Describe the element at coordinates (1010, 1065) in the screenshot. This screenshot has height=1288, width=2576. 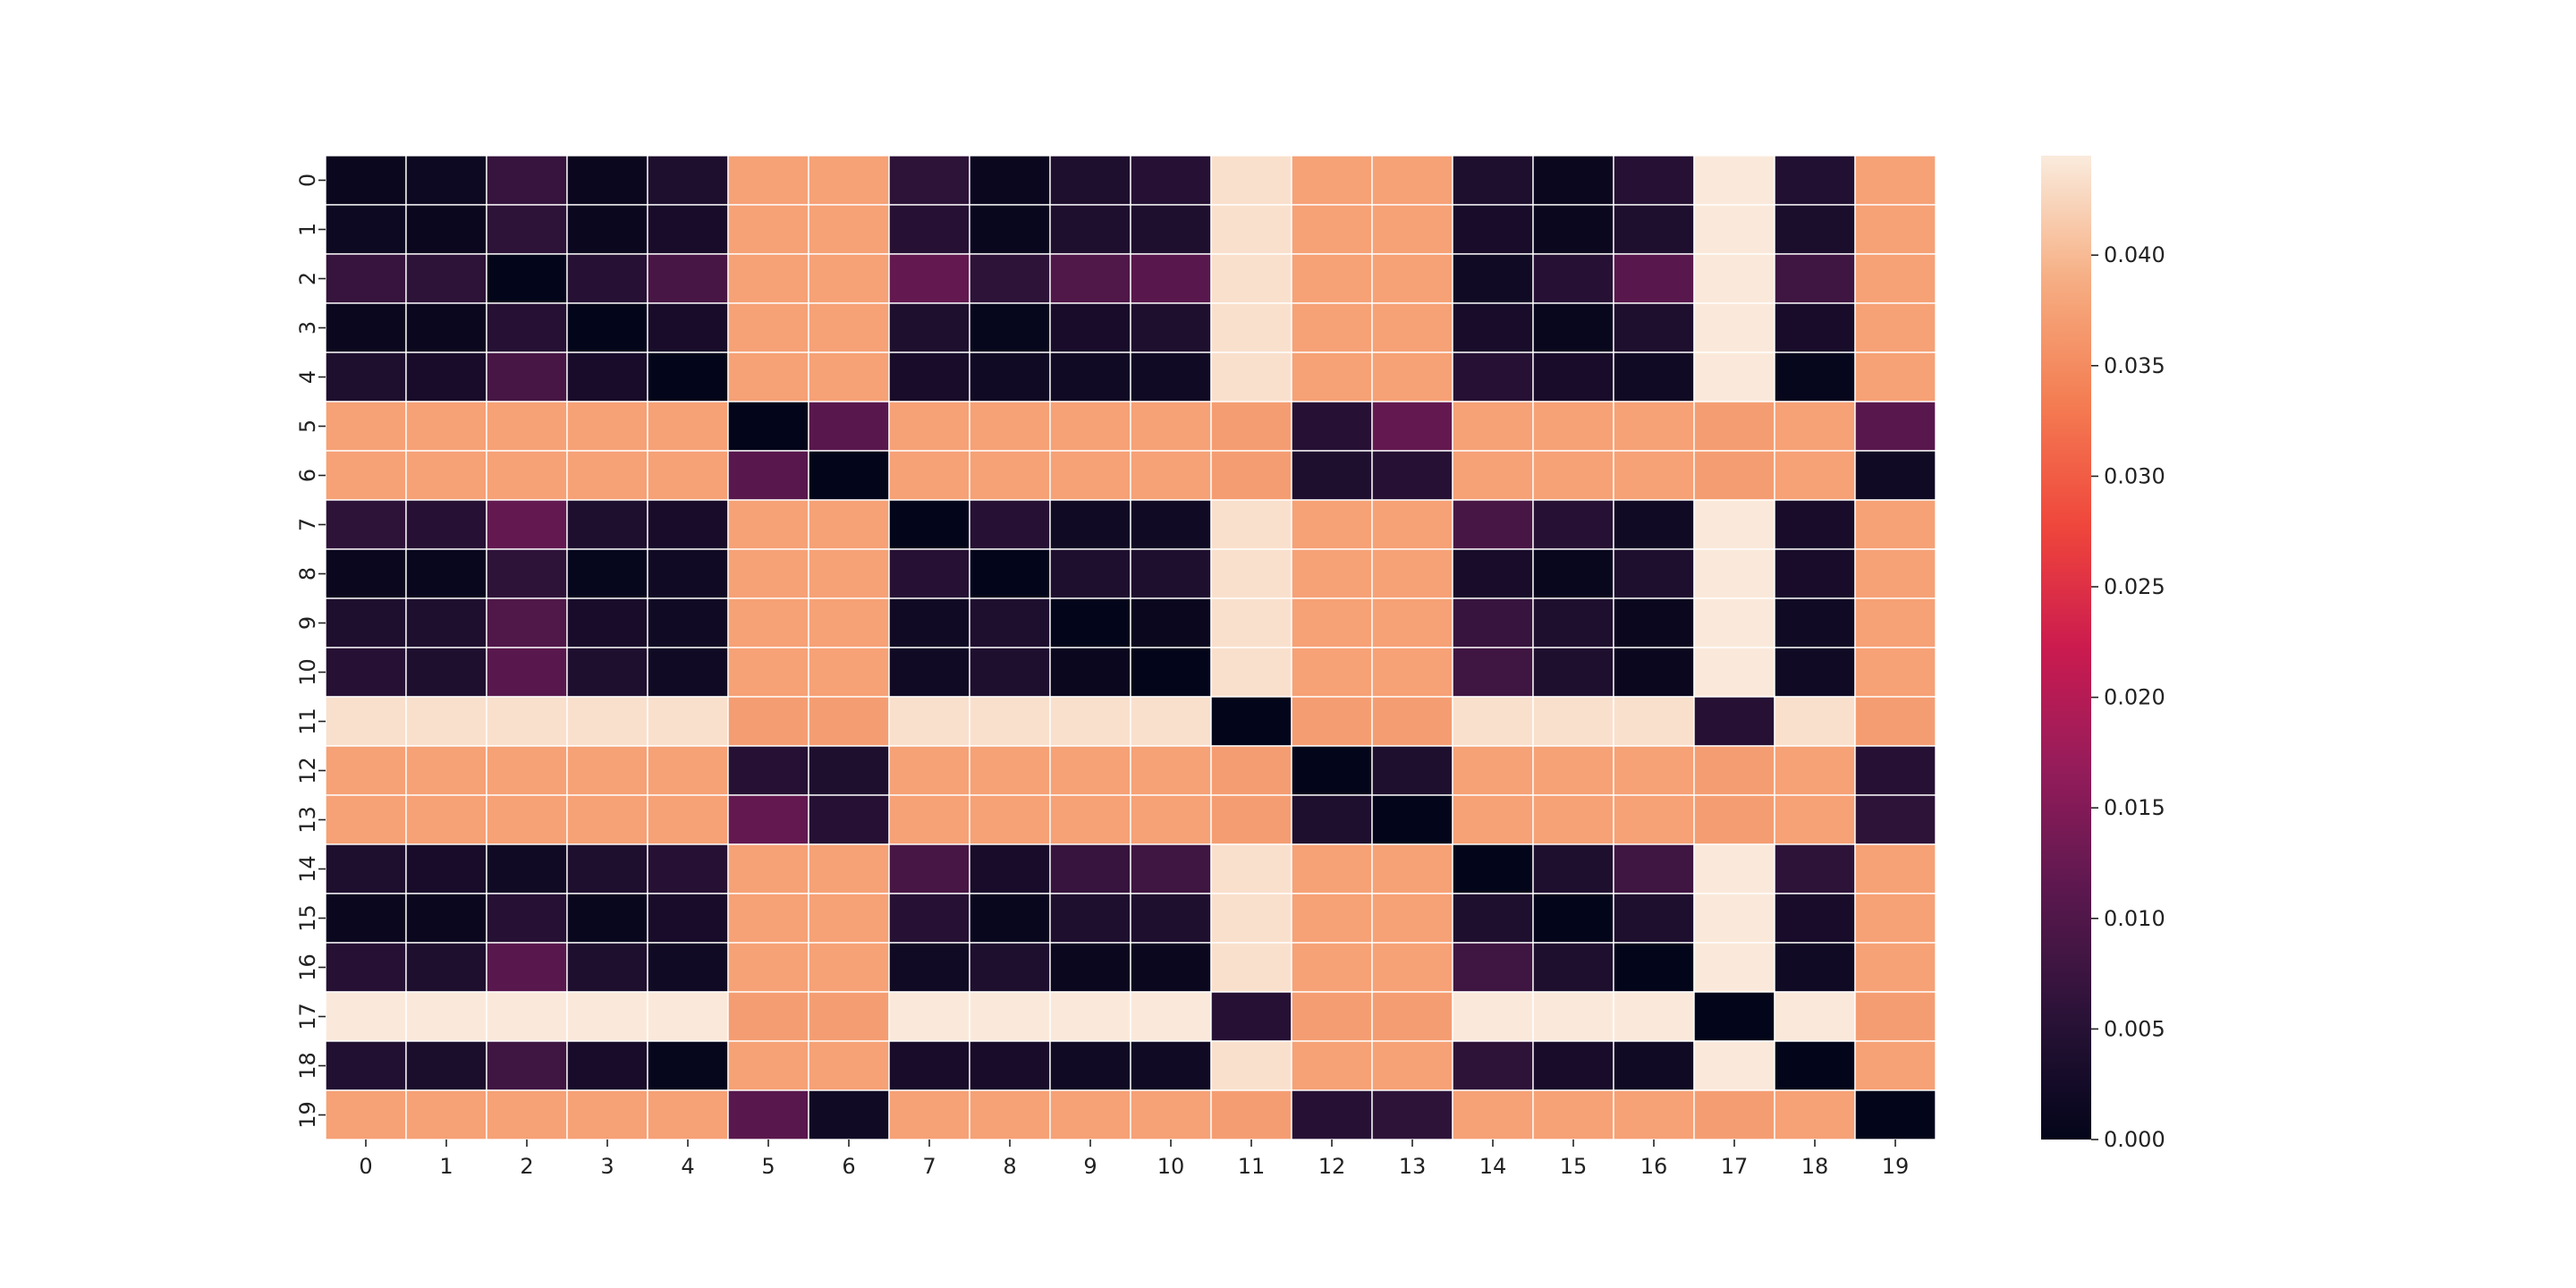
I see `heatmap-cell-r18-c8` at that location.